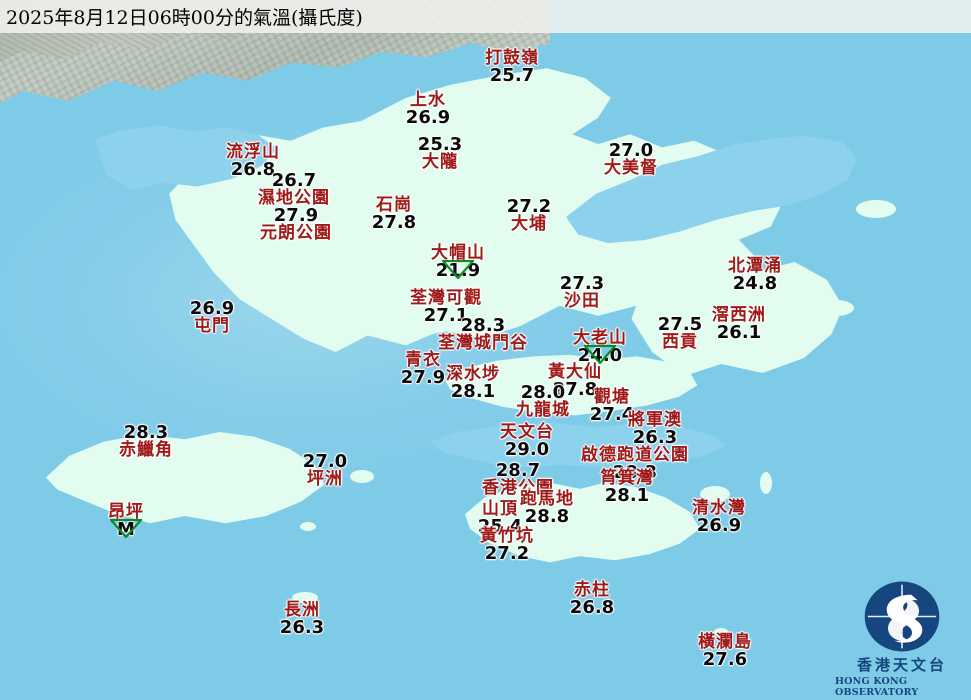 This screenshot has height=700, width=971. I want to click on station-value-holder: 27.6, so click(725, 660).